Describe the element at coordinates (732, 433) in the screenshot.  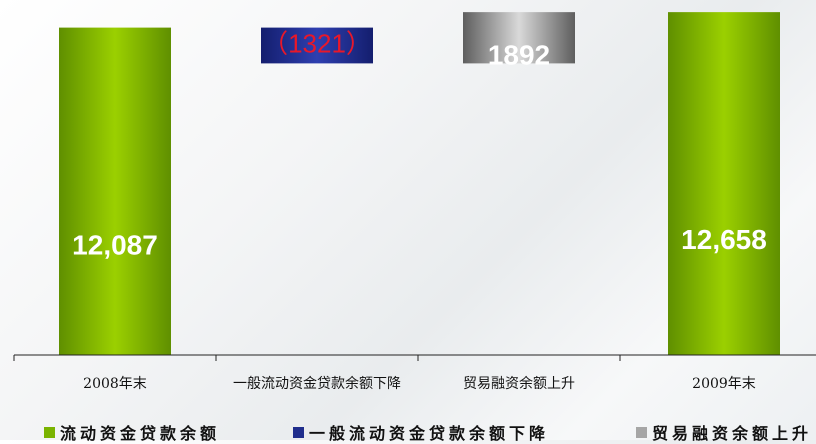
I see `legend-label: 贸易融资余额上升` at that location.